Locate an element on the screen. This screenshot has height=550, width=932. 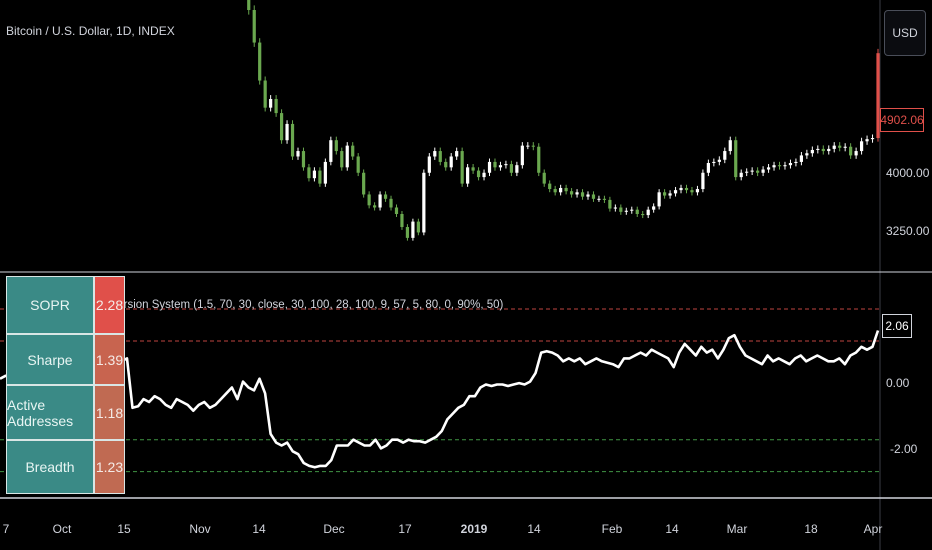
price-axis-label: 3250.00 is located at coordinates (908, 231).